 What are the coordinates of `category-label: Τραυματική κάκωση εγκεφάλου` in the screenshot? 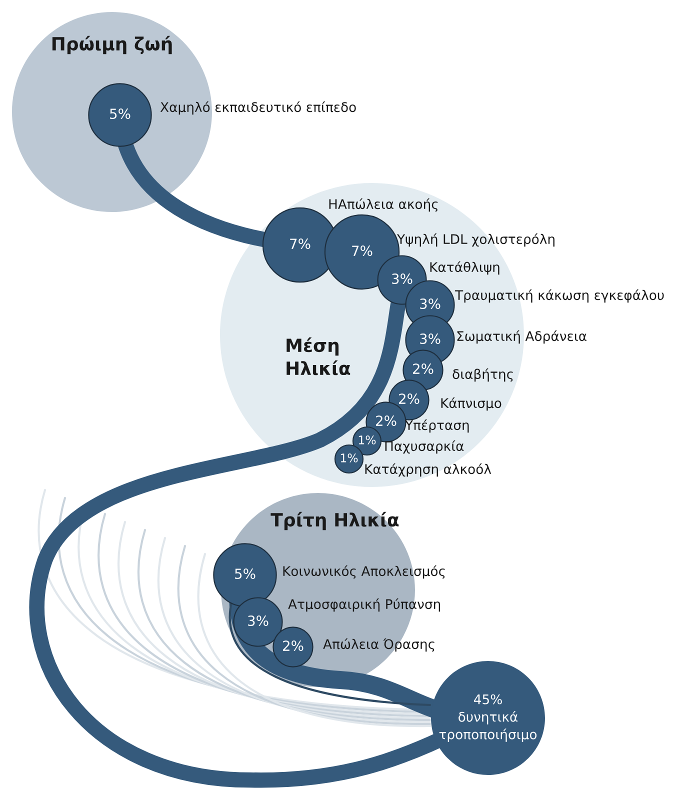 It's located at (559, 296).